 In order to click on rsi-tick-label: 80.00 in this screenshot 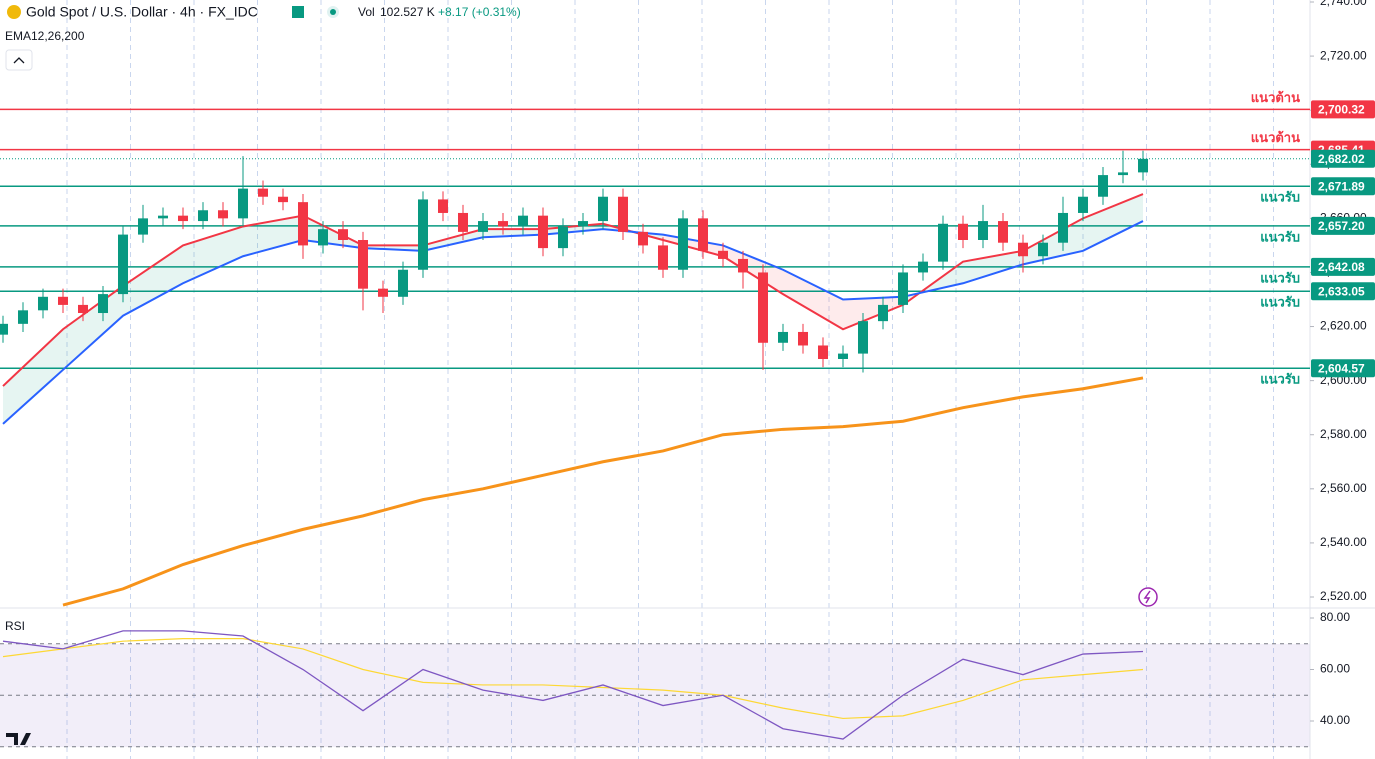, I will do `click(1335, 617)`.